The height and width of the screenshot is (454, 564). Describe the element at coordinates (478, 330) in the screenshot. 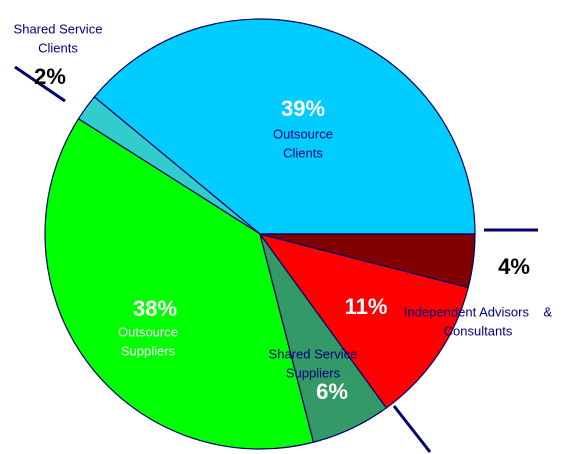

I see `slice-label: Consultants` at that location.